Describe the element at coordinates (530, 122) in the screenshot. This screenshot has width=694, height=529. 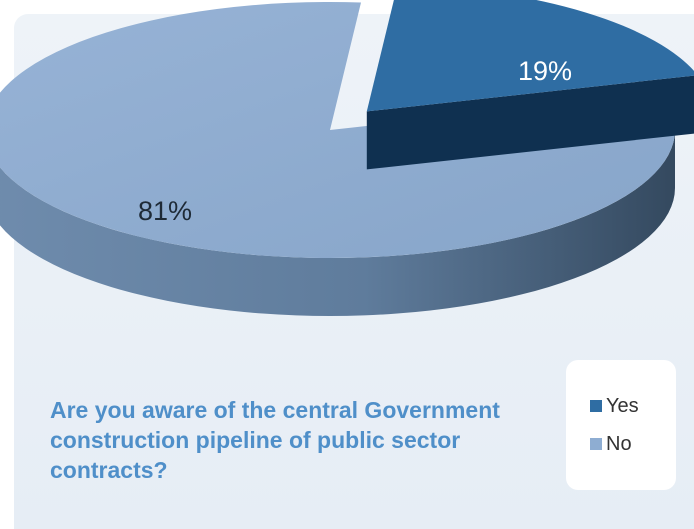
I see `yes-slice-cut-face` at that location.